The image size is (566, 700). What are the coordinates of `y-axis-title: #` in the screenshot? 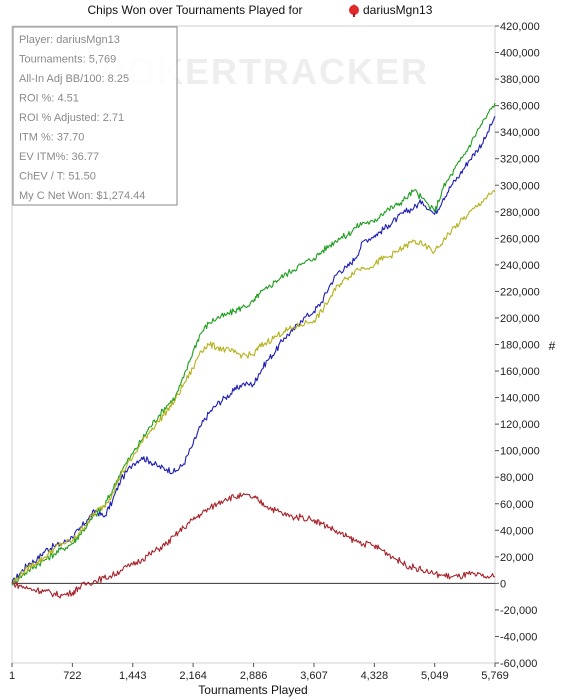 It's located at (552, 346).